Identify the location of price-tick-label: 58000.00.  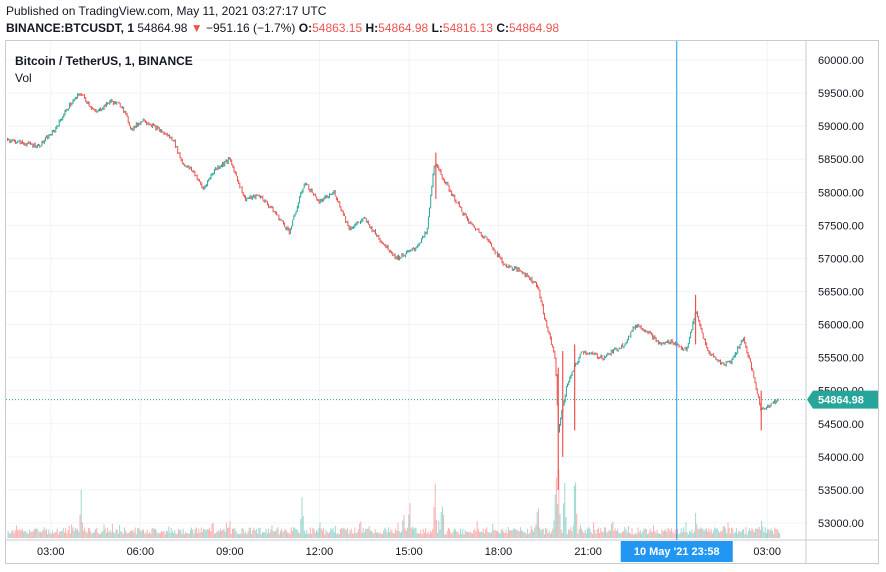
(841, 193).